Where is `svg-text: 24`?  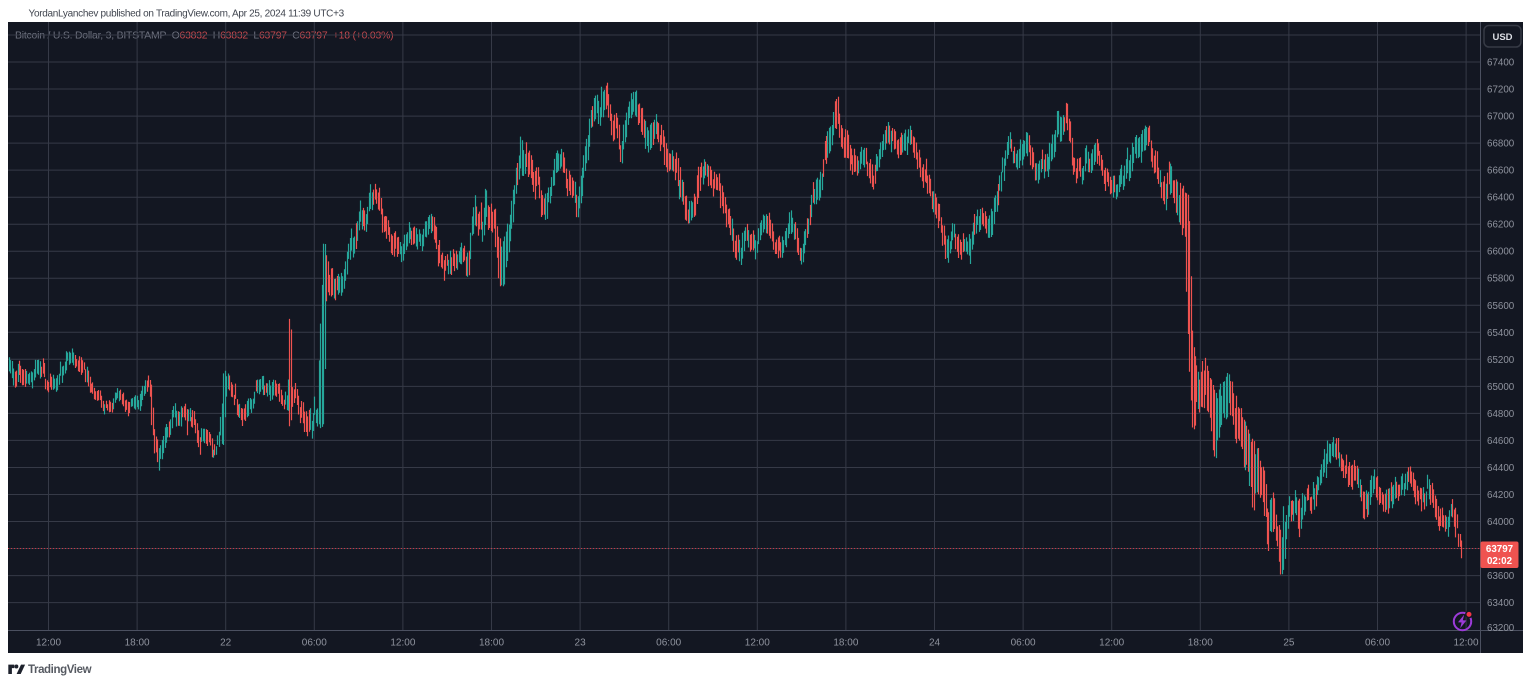 svg-text: 24 is located at coordinates (935, 643).